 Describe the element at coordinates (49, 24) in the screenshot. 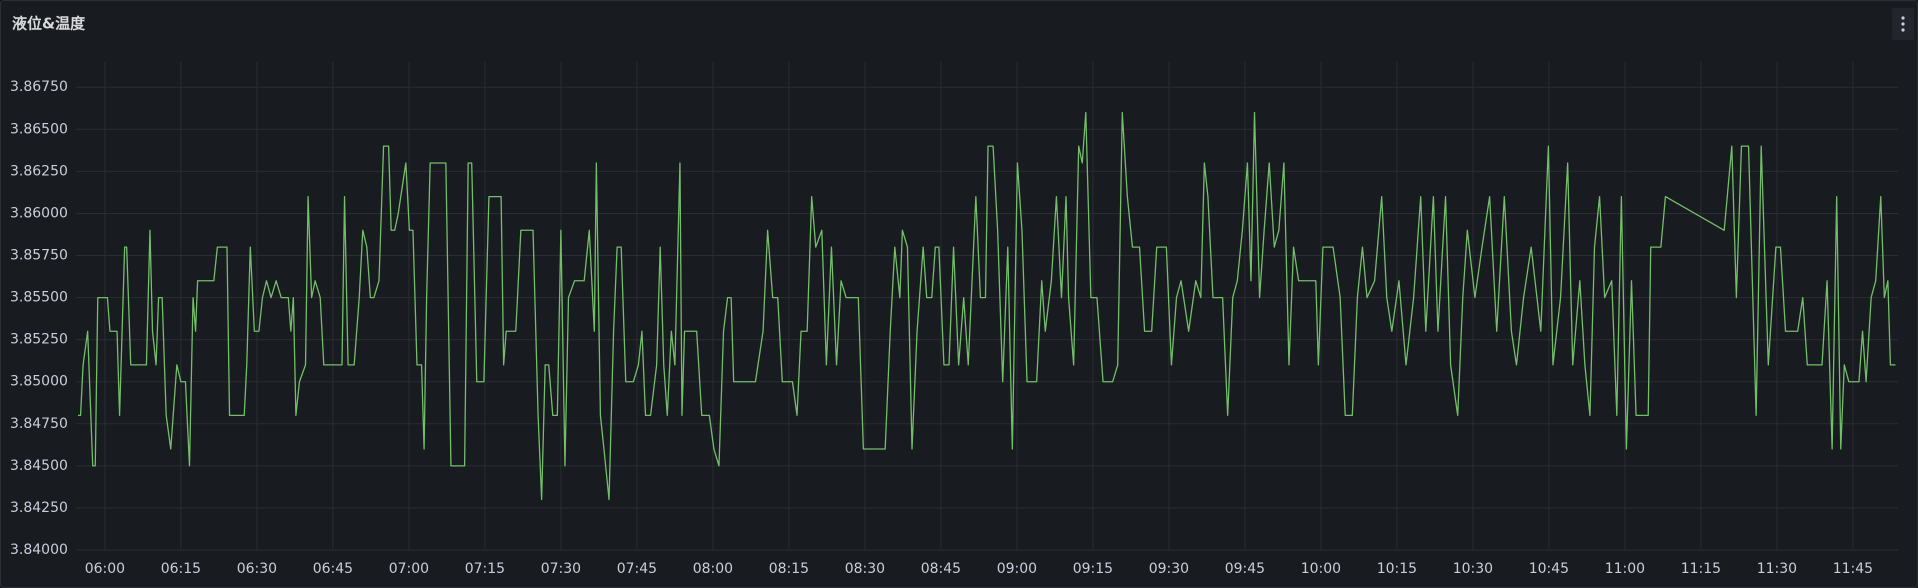

I see `panel-title: 液位&温度` at that location.